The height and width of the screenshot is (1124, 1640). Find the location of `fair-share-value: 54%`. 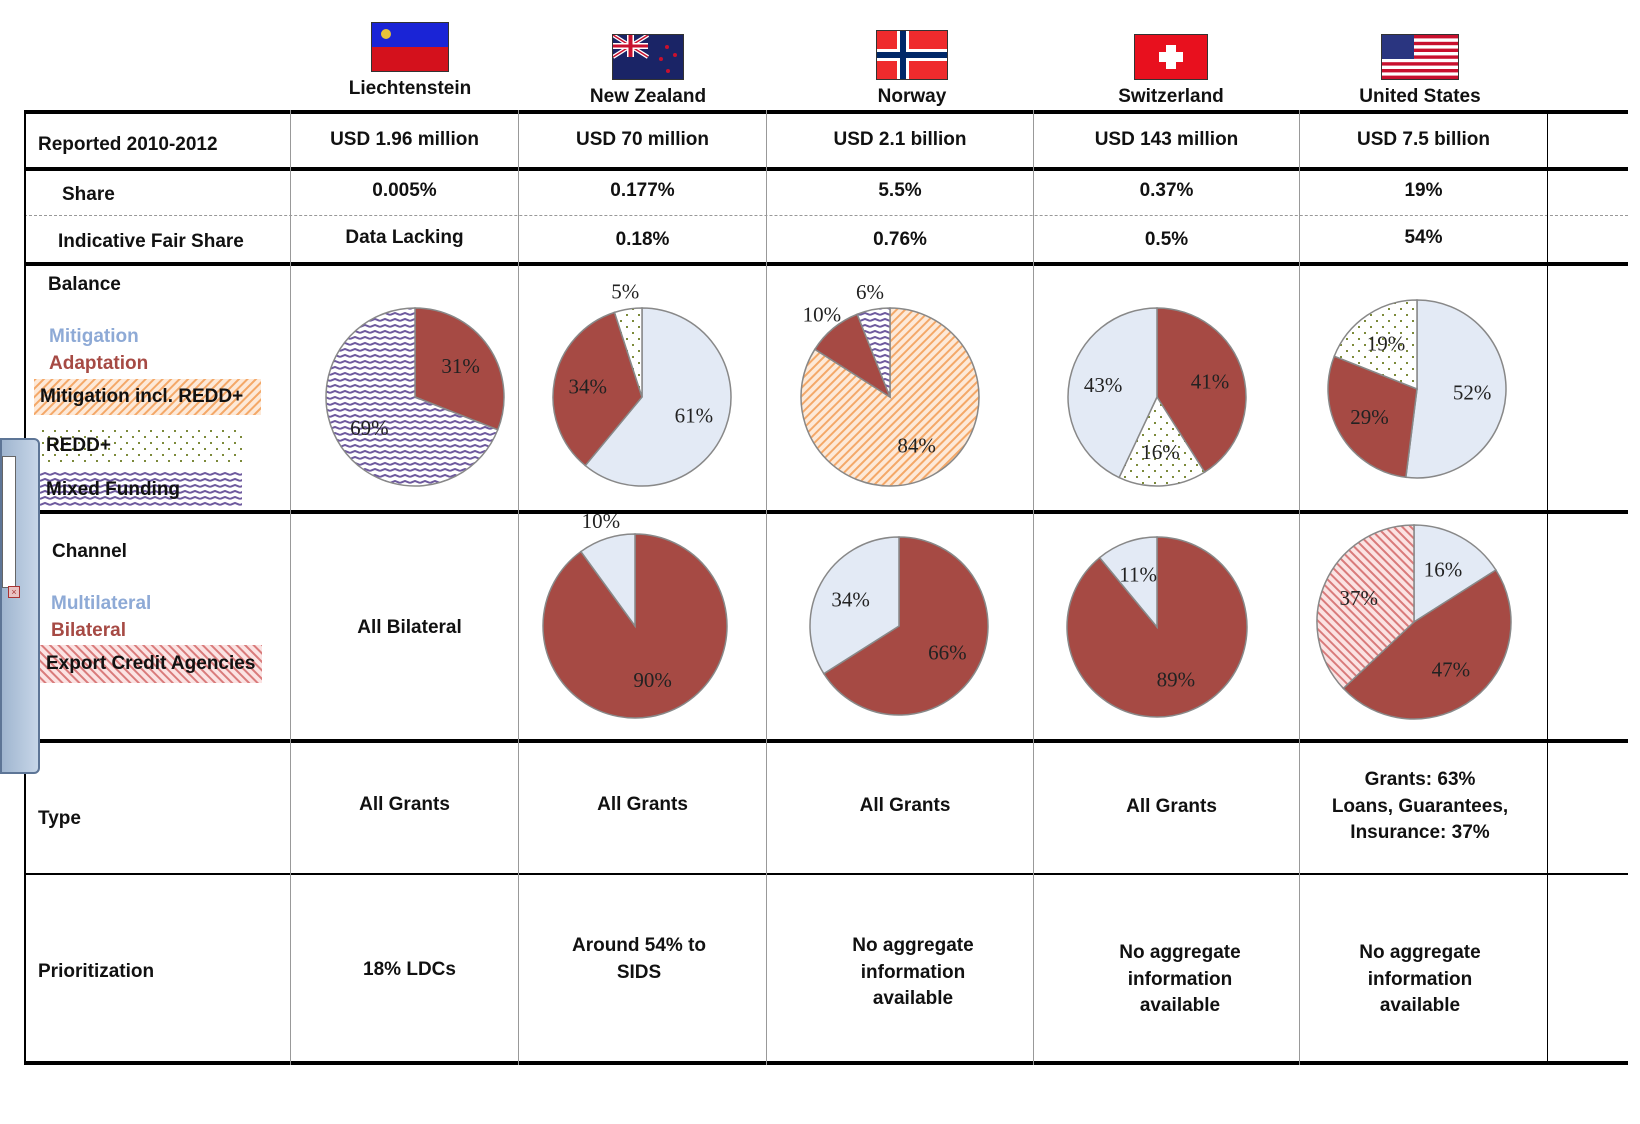

fair-share-value: 54% is located at coordinates (1423, 237).